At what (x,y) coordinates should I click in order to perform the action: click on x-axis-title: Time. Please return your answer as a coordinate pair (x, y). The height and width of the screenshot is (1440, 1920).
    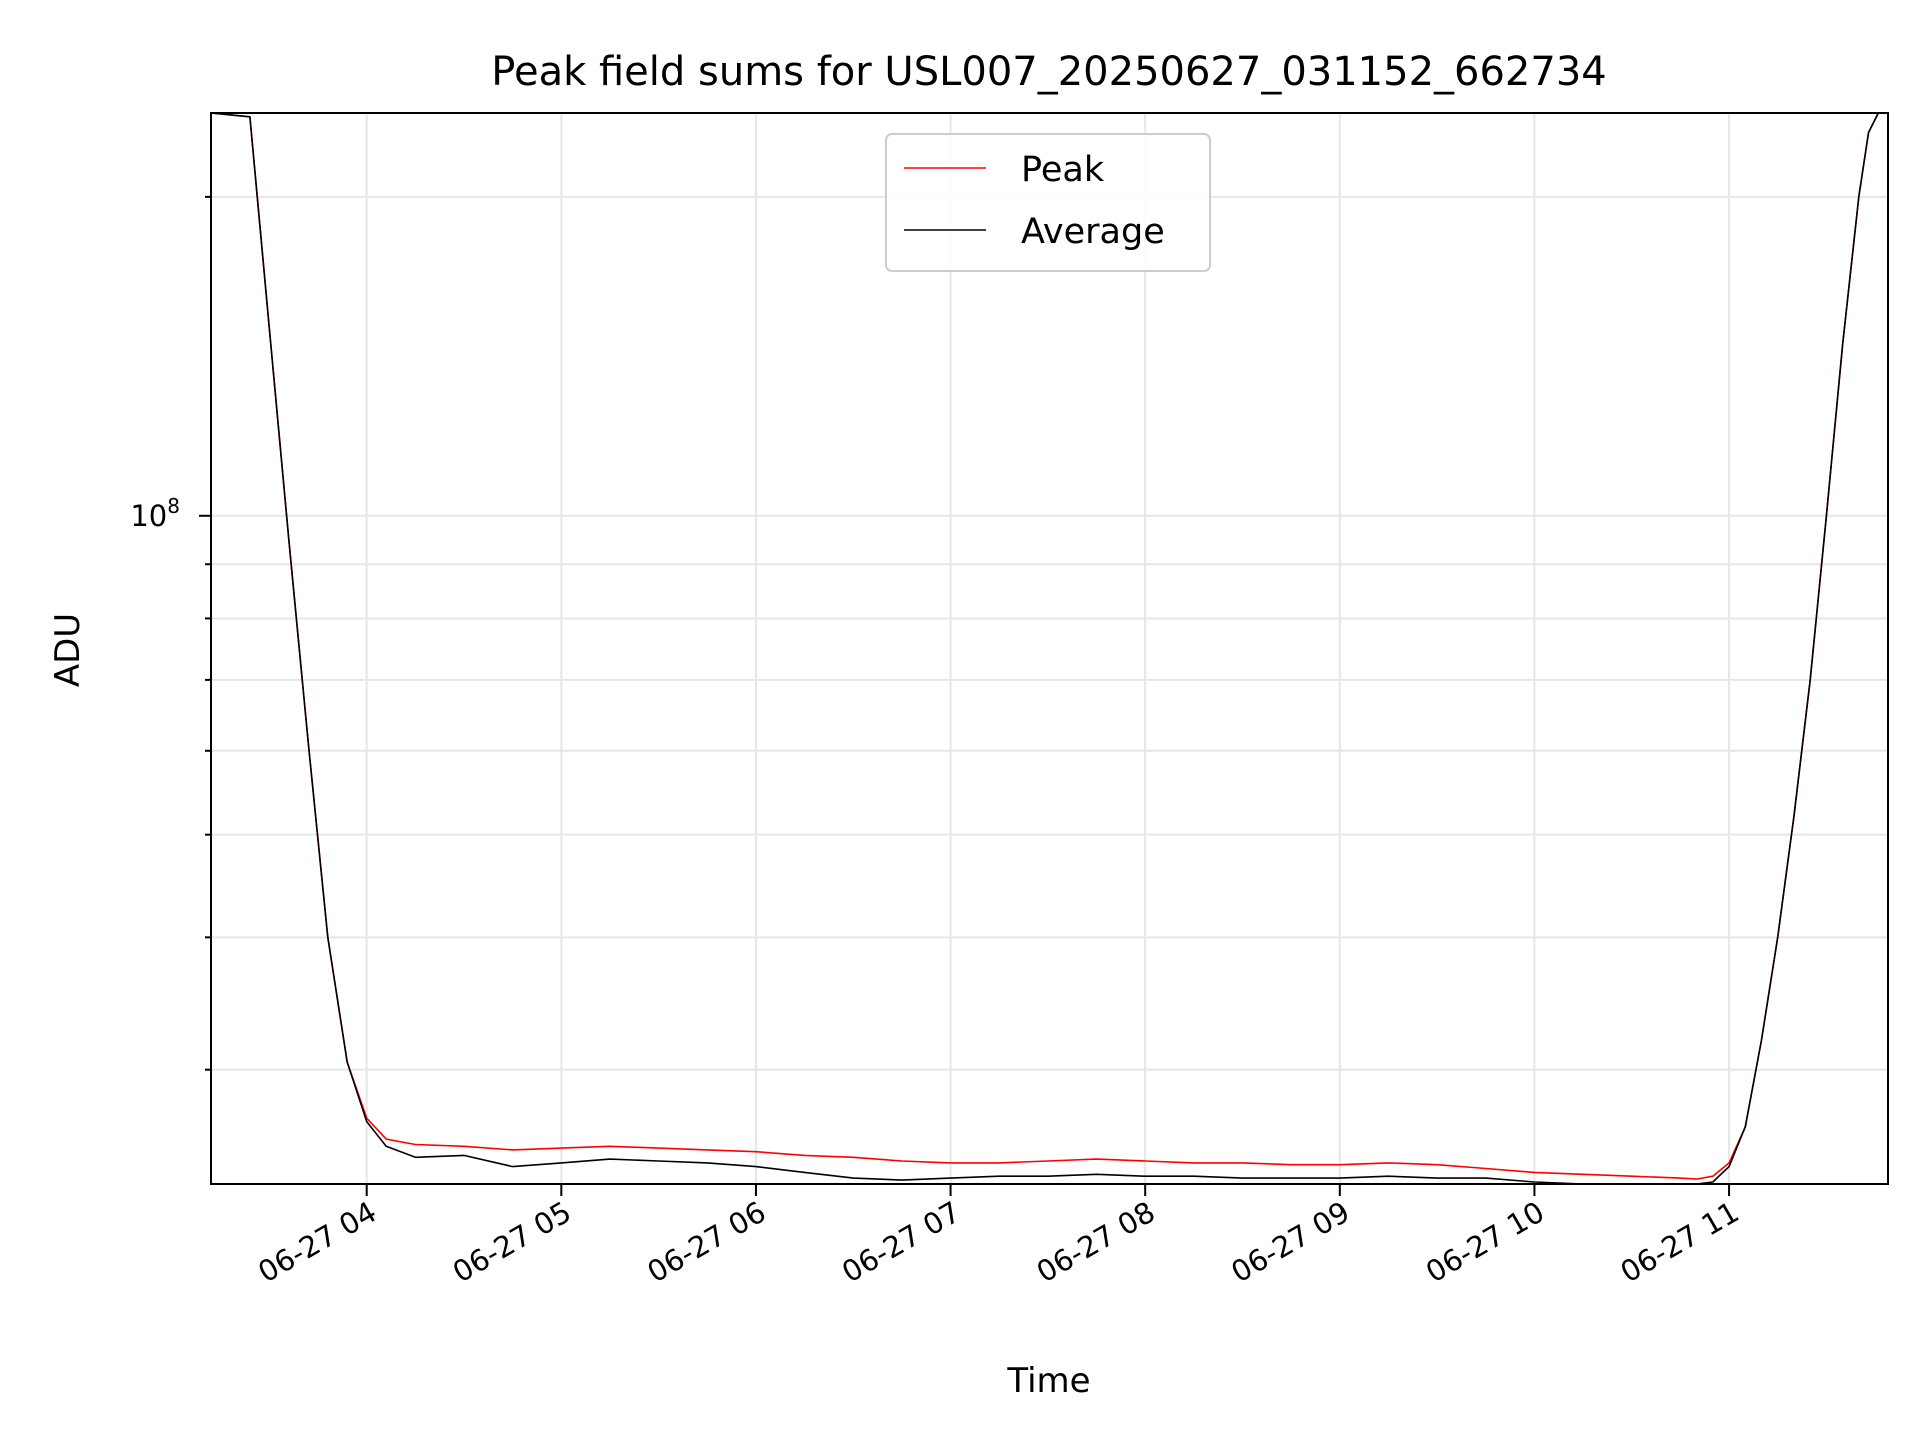
    Looking at the image, I should click on (1048, 1381).